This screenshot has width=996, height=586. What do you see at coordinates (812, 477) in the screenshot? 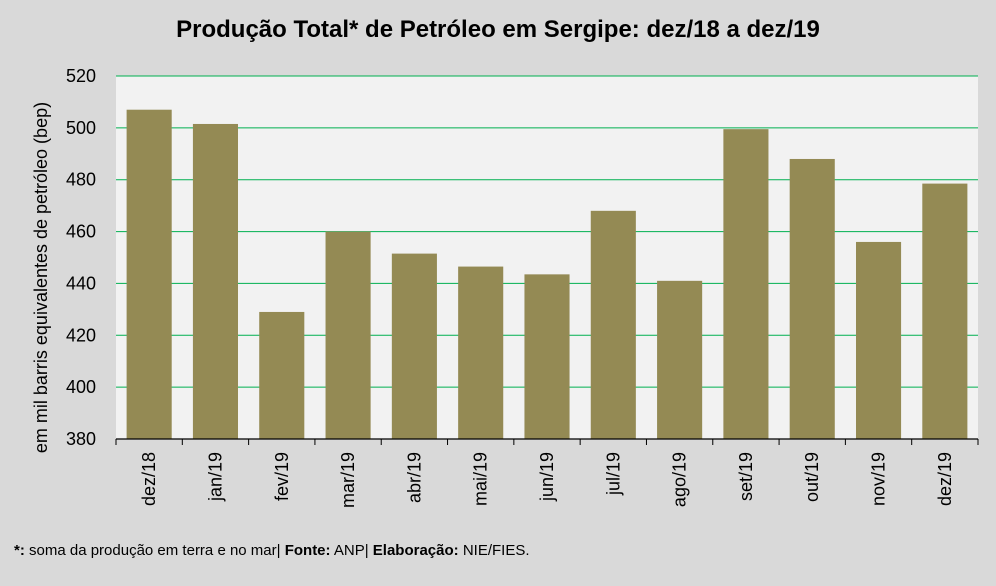
I see `x-tick-label: out/19` at bounding box center [812, 477].